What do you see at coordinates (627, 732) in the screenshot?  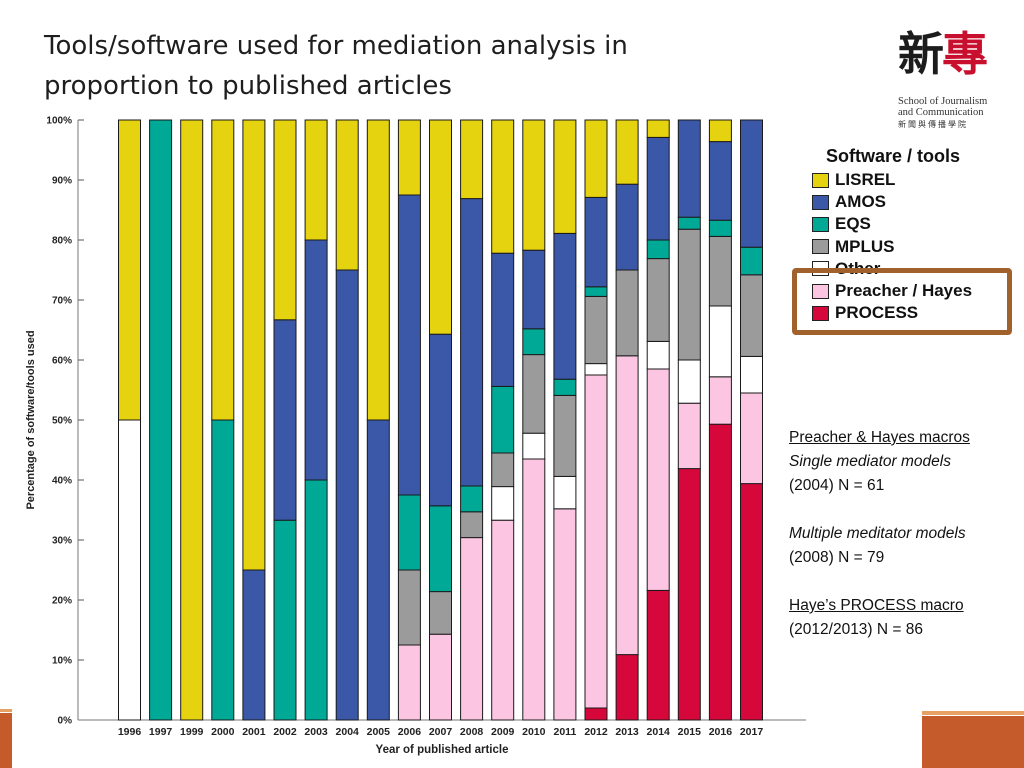 I see `x-tick-label: 2013` at bounding box center [627, 732].